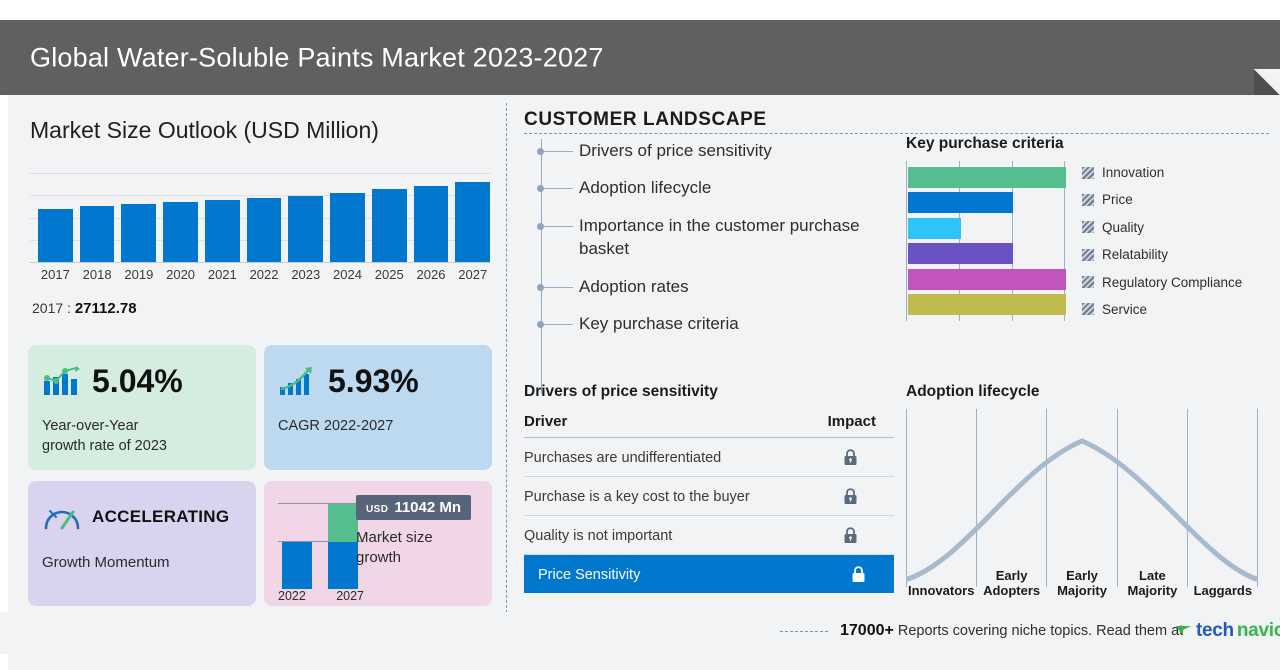  I want to click on key-purchase-criteria-chart, so click(986, 241).